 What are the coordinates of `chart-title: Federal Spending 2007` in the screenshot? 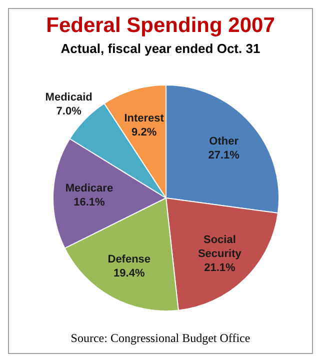 It's located at (160, 25).